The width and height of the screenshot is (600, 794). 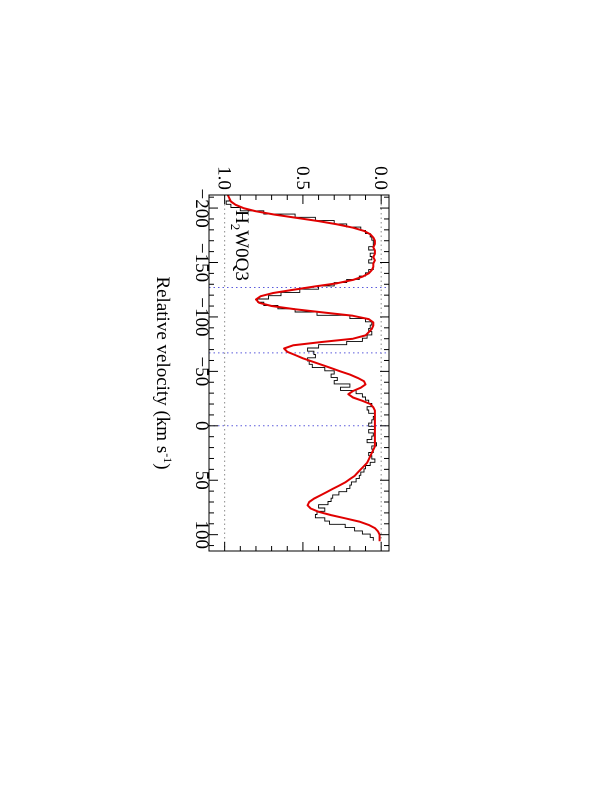 What do you see at coordinates (201, 480) in the screenshot?
I see `x-tick-label: 50` at bounding box center [201, 480].